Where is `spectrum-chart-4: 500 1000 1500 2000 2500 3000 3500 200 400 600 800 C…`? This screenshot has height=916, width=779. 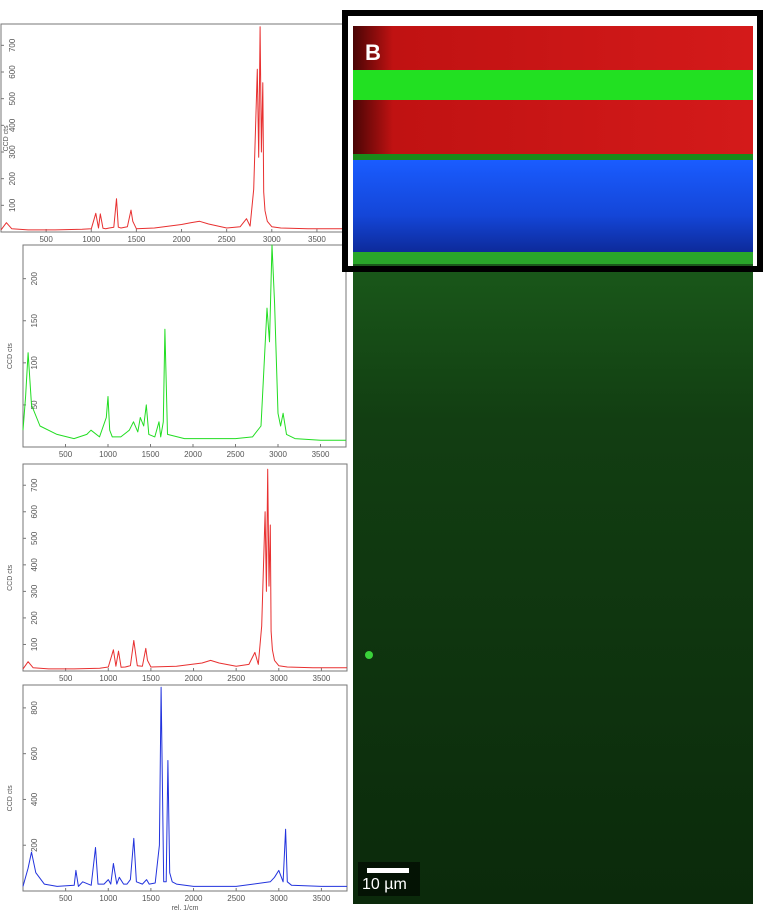 spectrum-chart-4: 500 1000 1500 2000 2500 3000 3500 200 400 600 800 C… is located at coordinates (177, 798).